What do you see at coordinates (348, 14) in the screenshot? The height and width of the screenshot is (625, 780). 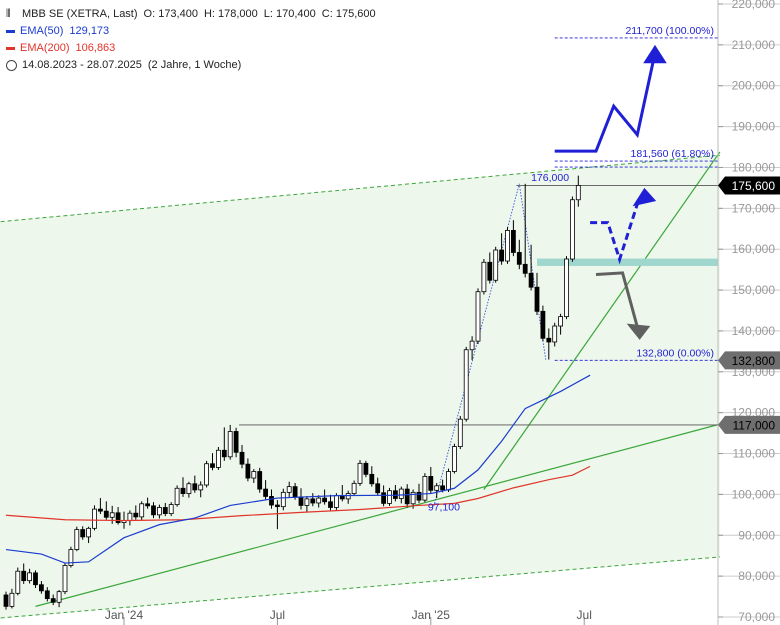 I see `close-value: C: 175,600` at bounding box center [348, 14].